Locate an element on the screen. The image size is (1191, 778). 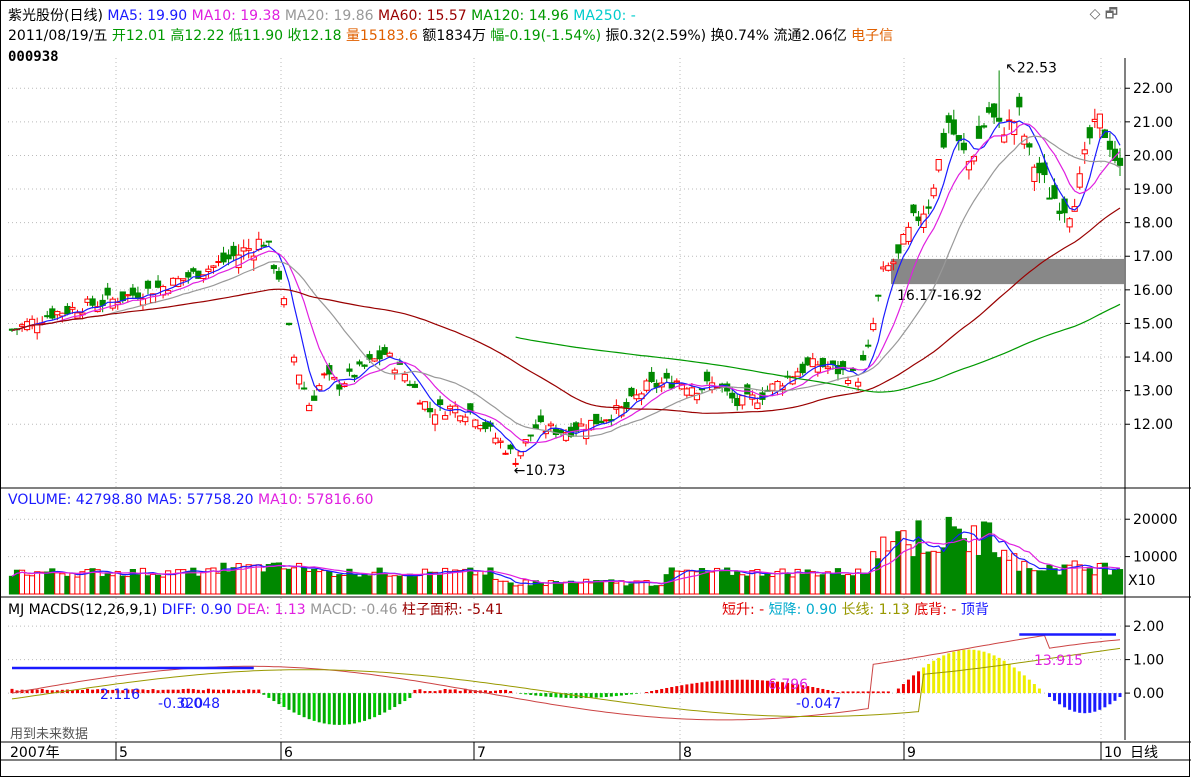
price-tick-label: 15.00 is located at coordinates (1153, 324).